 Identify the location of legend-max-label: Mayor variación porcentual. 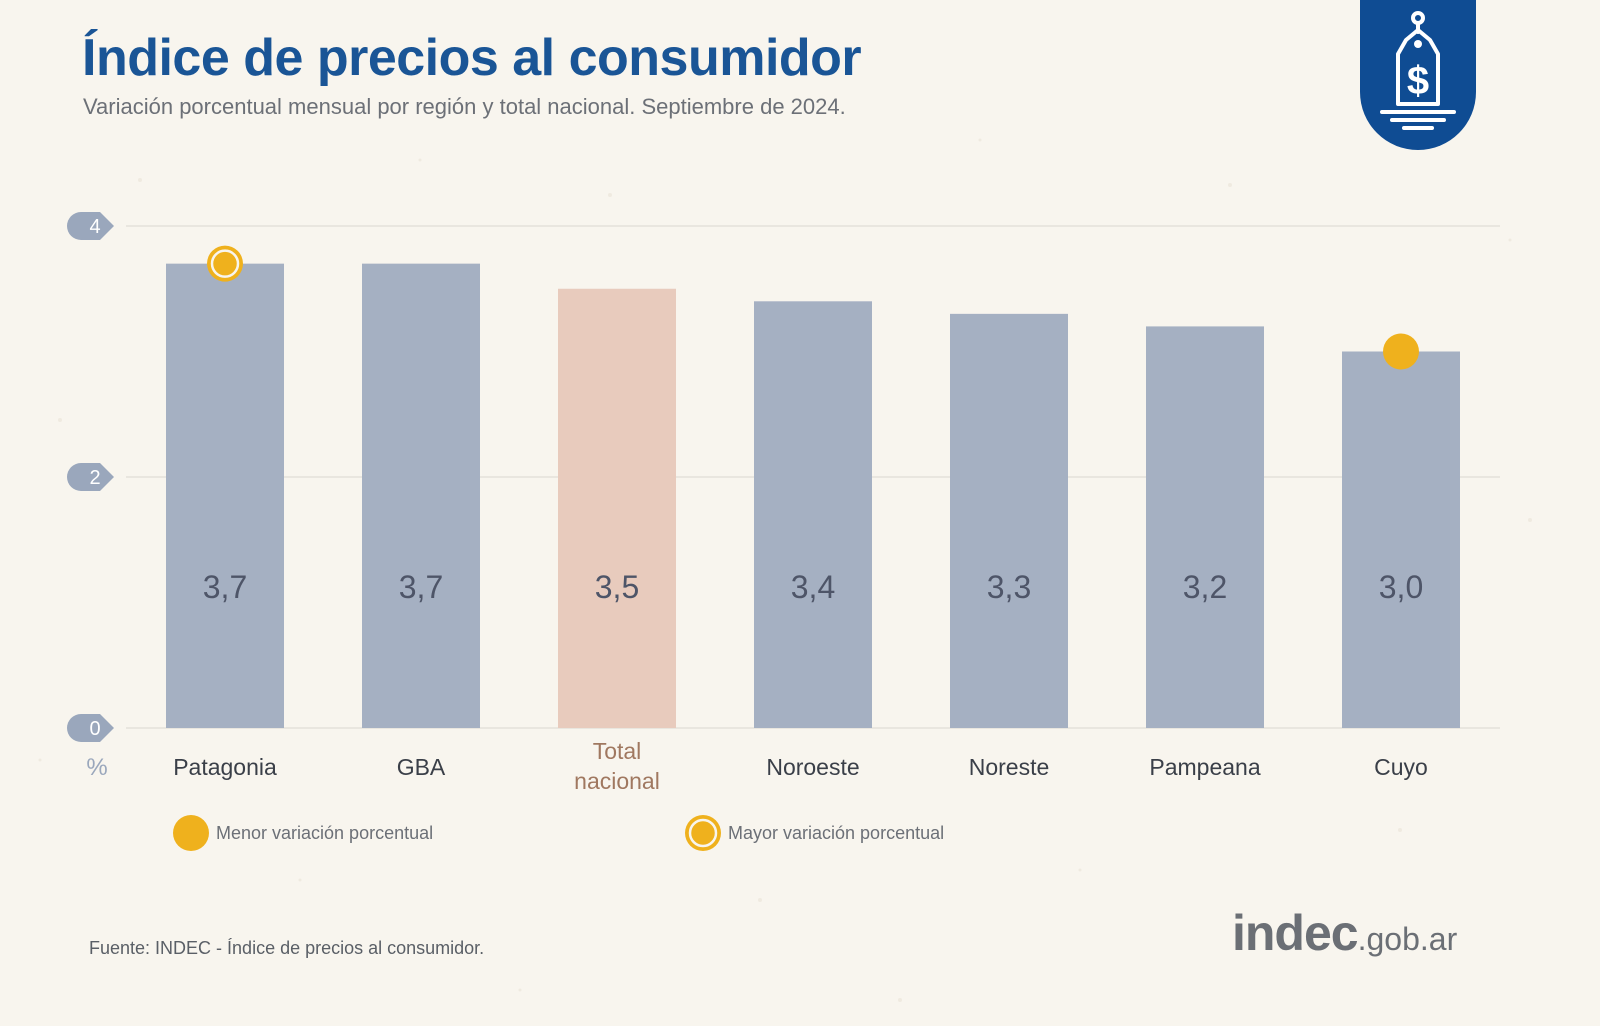
(836, 832).